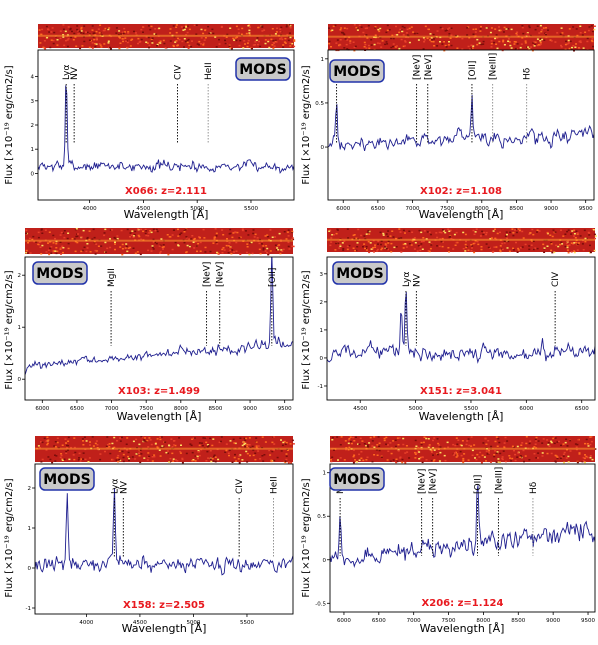 The width and height of the screenshot is (598, 645). I want to click on x-tick-label: 5000, so click(193, 623).